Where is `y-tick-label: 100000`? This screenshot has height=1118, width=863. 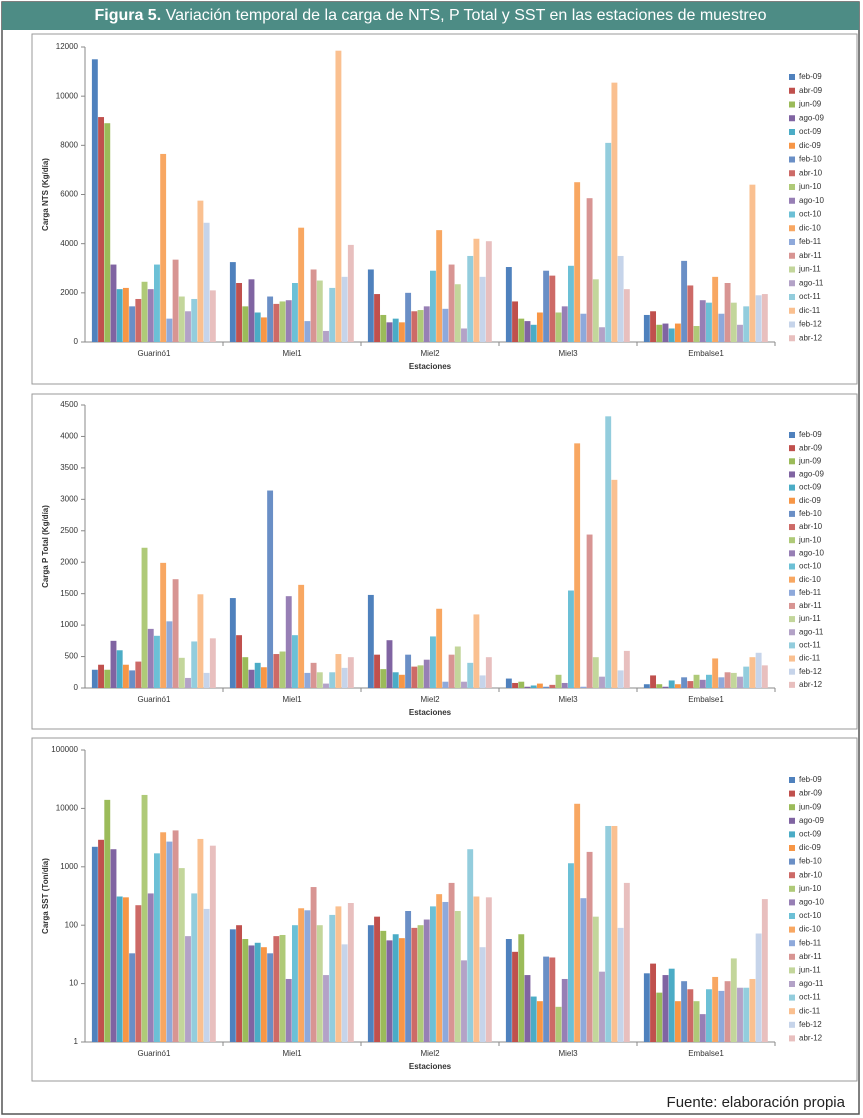 y-tick-label: 100000 is located at coordinates (64, 749).